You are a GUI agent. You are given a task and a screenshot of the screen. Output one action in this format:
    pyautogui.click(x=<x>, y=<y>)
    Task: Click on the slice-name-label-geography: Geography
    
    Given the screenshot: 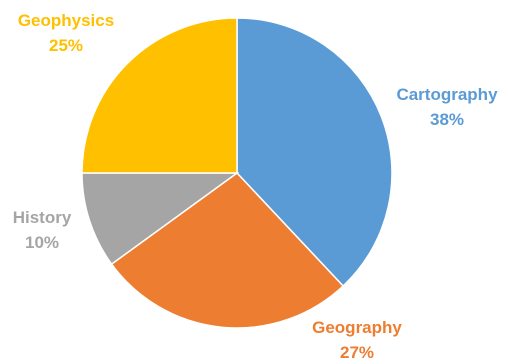 What is the action you would take?
    pyautogui.click(x=357, y=327)
    